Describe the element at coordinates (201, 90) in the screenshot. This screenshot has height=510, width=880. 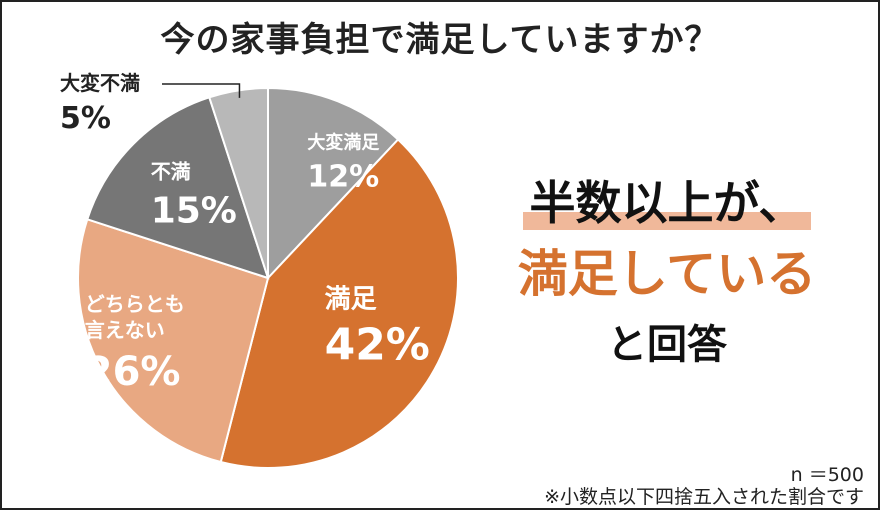
I see `leader-line` at that location.